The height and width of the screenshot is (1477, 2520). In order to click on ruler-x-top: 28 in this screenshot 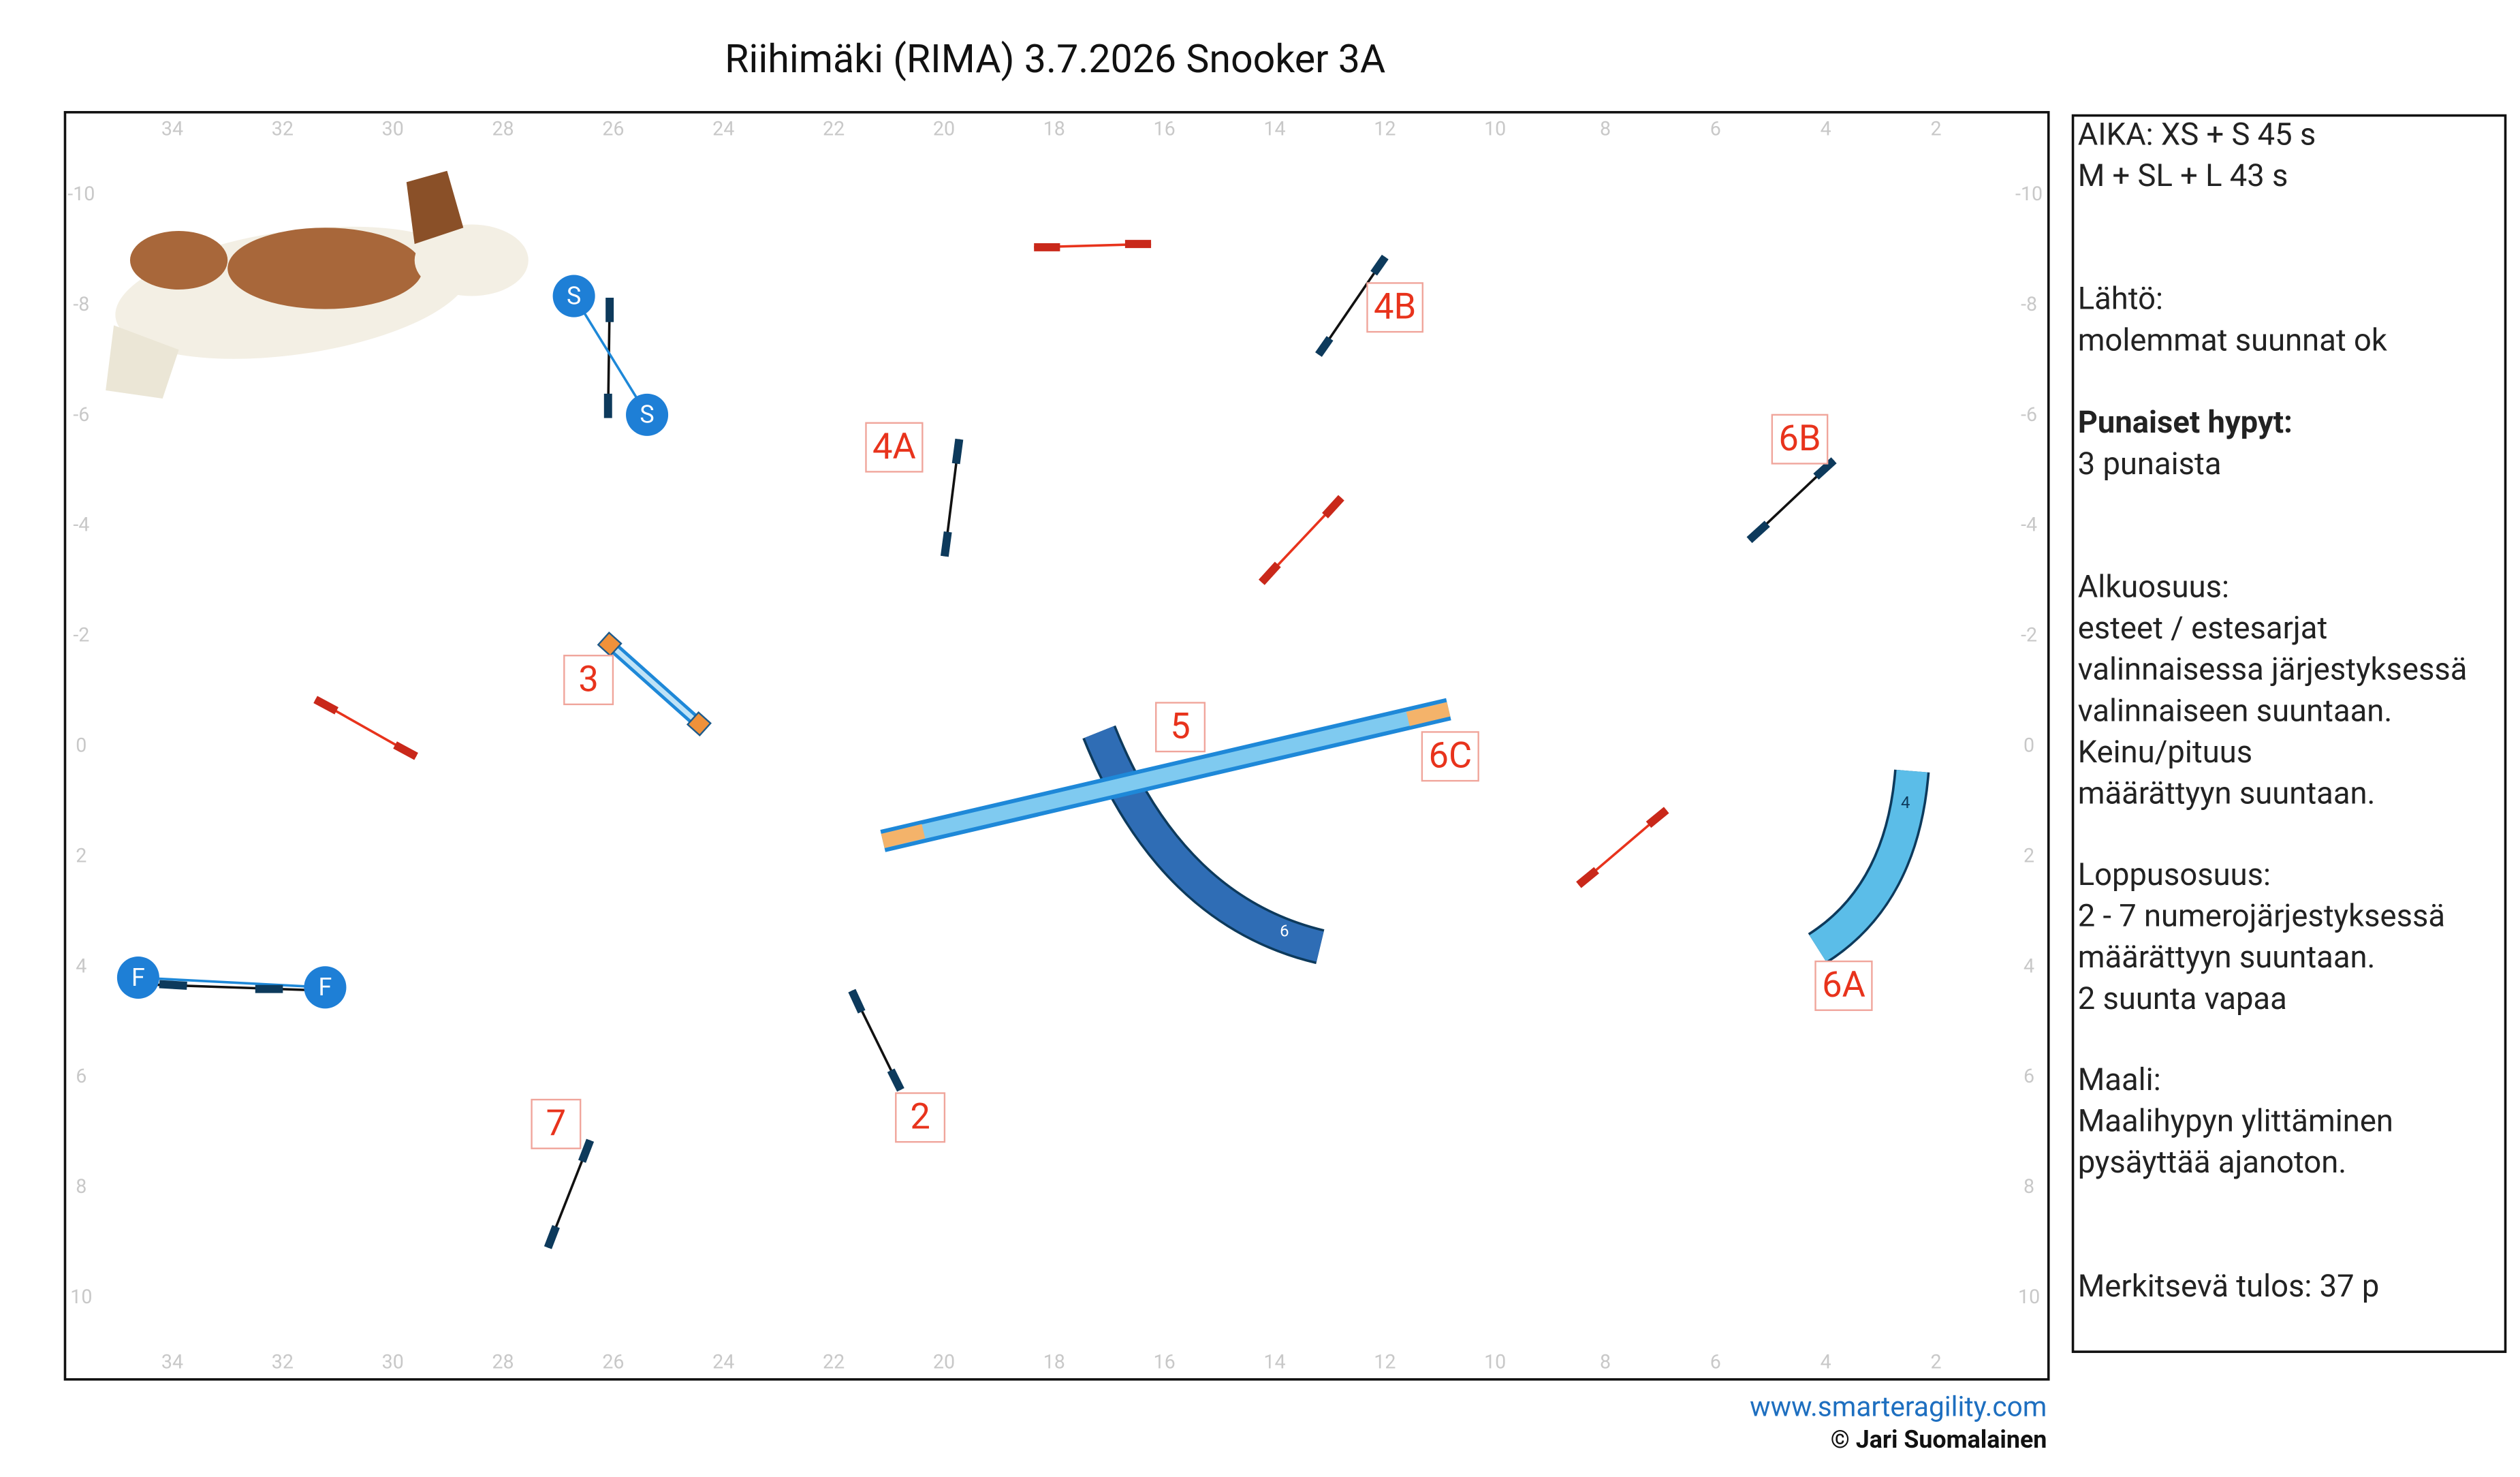, I will do `click(503, 128)`.